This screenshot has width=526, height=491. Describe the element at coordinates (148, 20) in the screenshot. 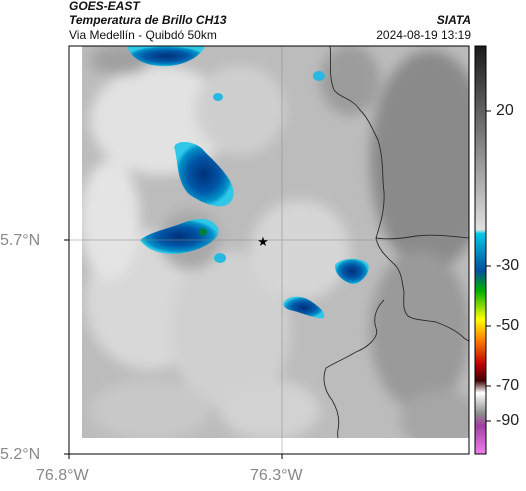

I see `product-title: Temperatura de Brillo CH13` at that location.